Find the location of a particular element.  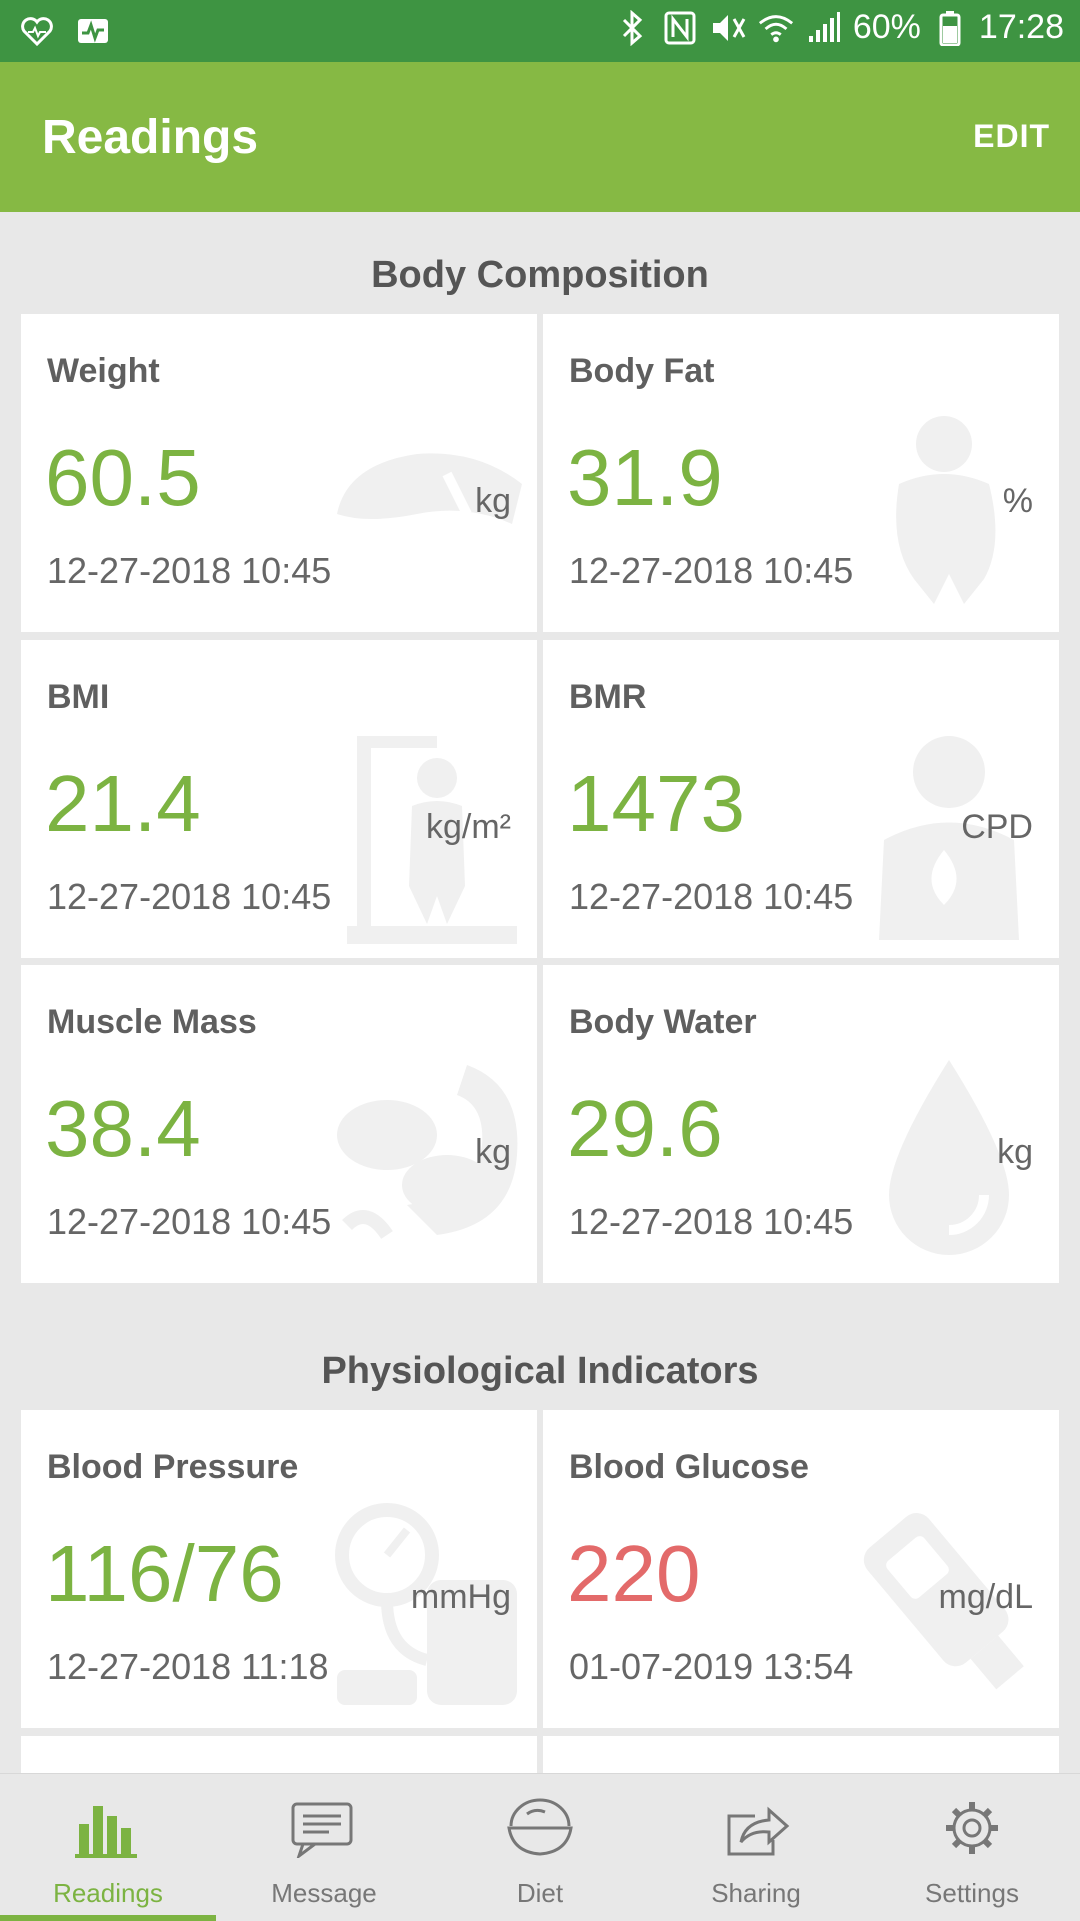

card-muscle-mass: Muscle Mass 38.4 kg 12-27-2018 10:45 is located at coordinates (279, 1124).